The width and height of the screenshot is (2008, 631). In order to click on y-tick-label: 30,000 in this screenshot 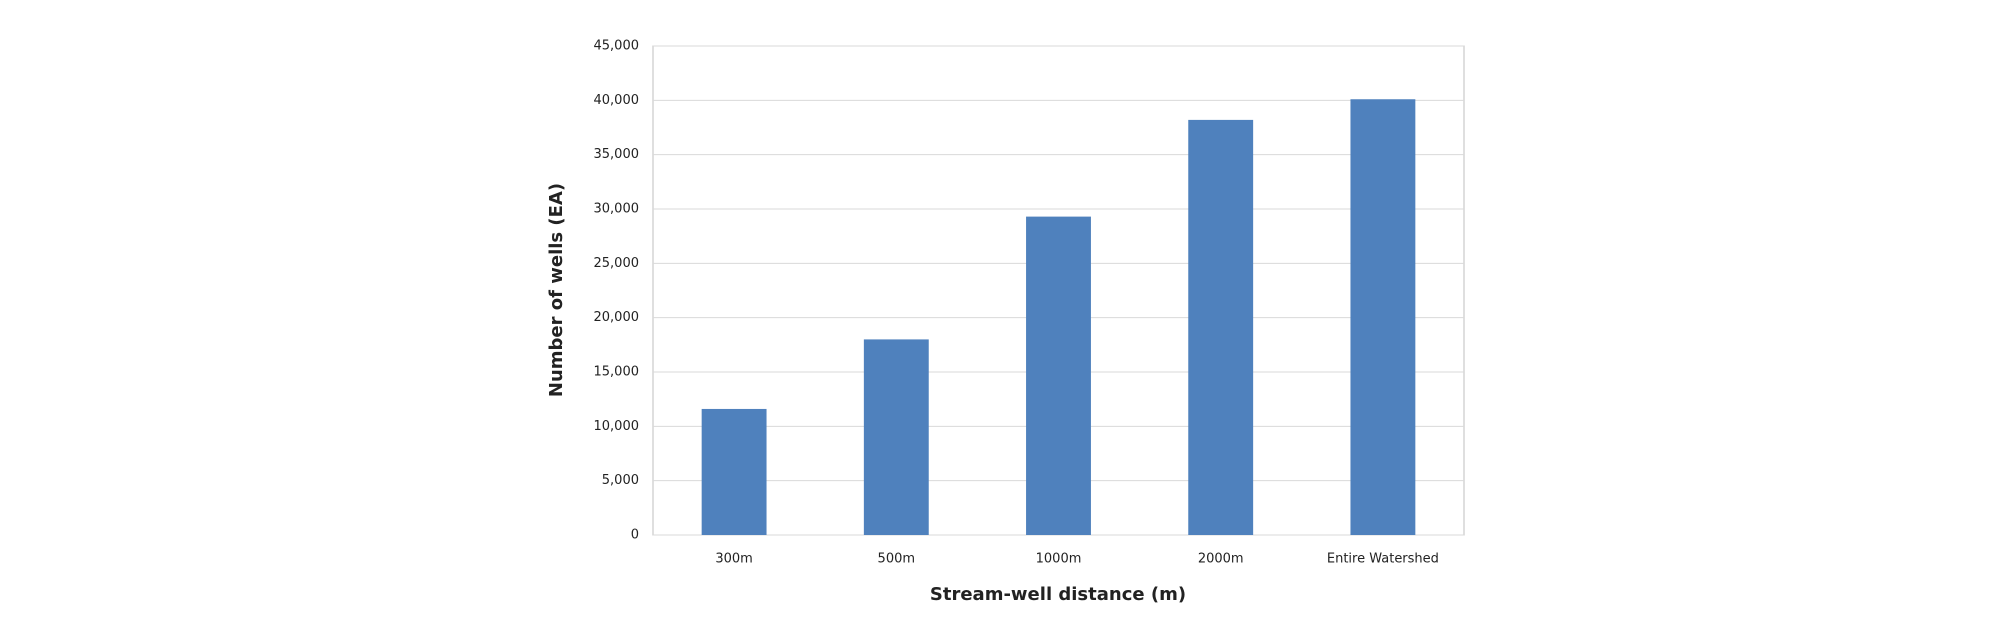, I will do `click(617, 209)`.